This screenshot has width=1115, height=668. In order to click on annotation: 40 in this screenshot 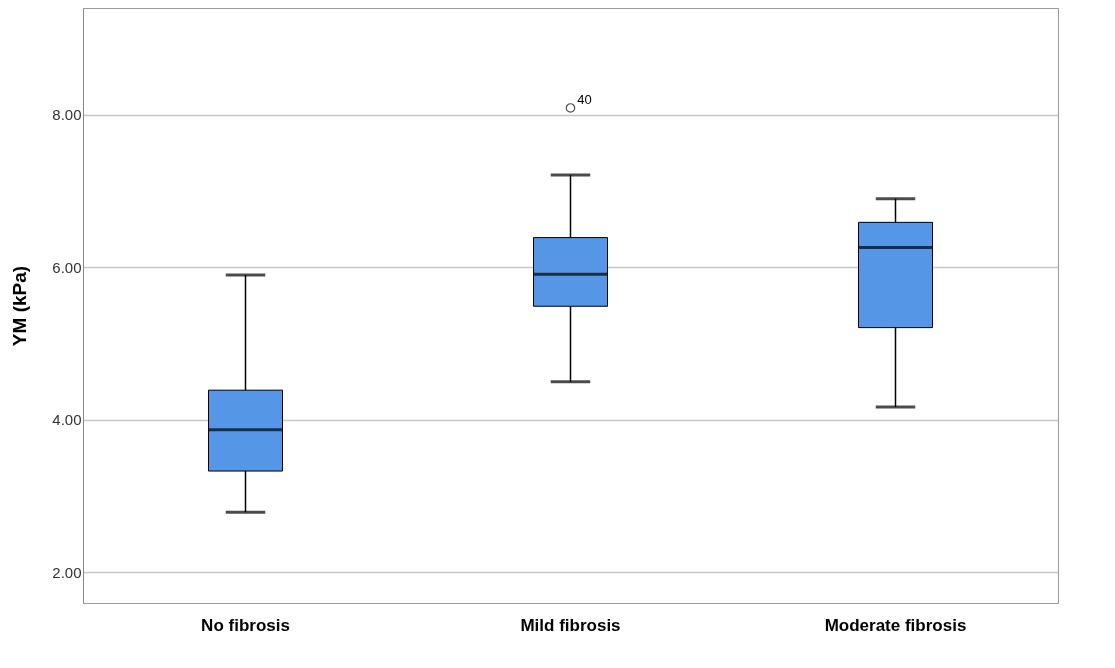, I will do `click(584, 99)`.